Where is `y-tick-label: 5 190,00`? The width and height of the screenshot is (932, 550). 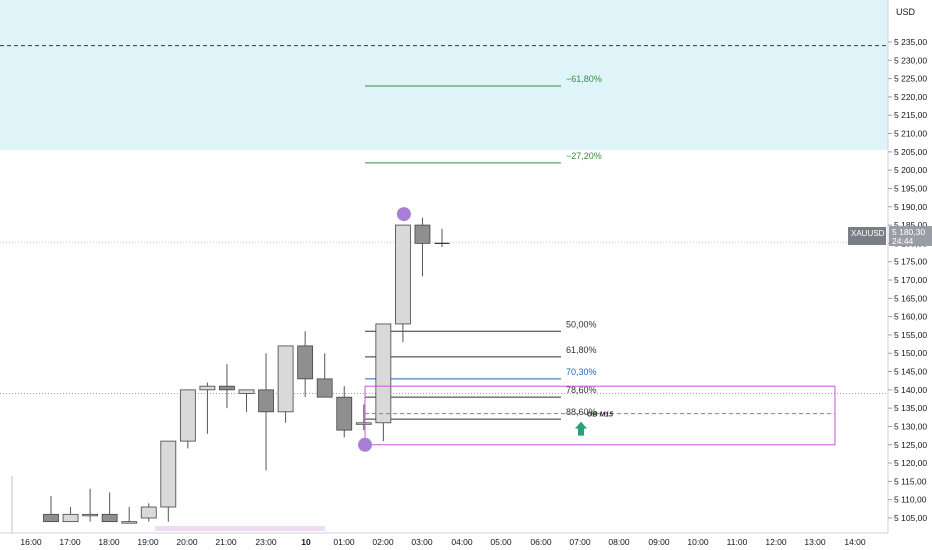 y-tick-label: 5 190,00 is located at coordinates (910, 207).